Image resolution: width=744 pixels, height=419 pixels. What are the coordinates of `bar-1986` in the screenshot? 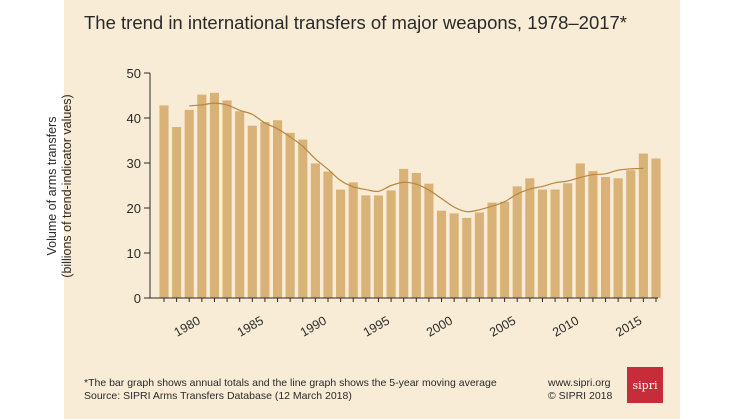 It's located at (265, 210).